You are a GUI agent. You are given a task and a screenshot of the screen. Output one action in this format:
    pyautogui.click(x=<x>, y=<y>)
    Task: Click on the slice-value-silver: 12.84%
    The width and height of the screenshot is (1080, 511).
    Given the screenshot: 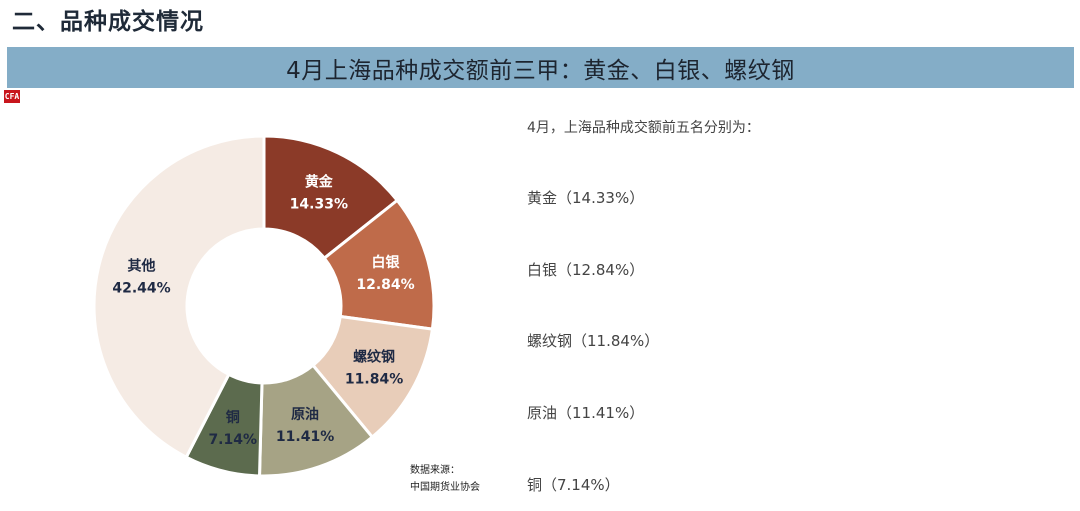 What is the action you would take?
    pyautogui.click(x=385, y=285)
    